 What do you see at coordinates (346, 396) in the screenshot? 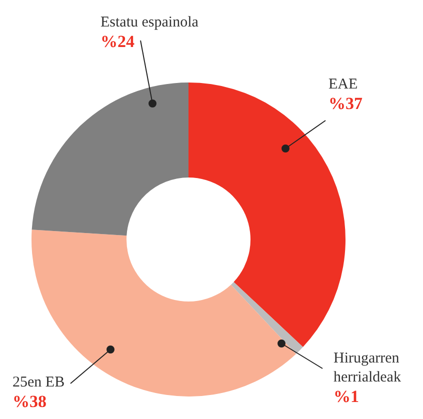
I see `data-label: %1` at bounding box center [346, 396].